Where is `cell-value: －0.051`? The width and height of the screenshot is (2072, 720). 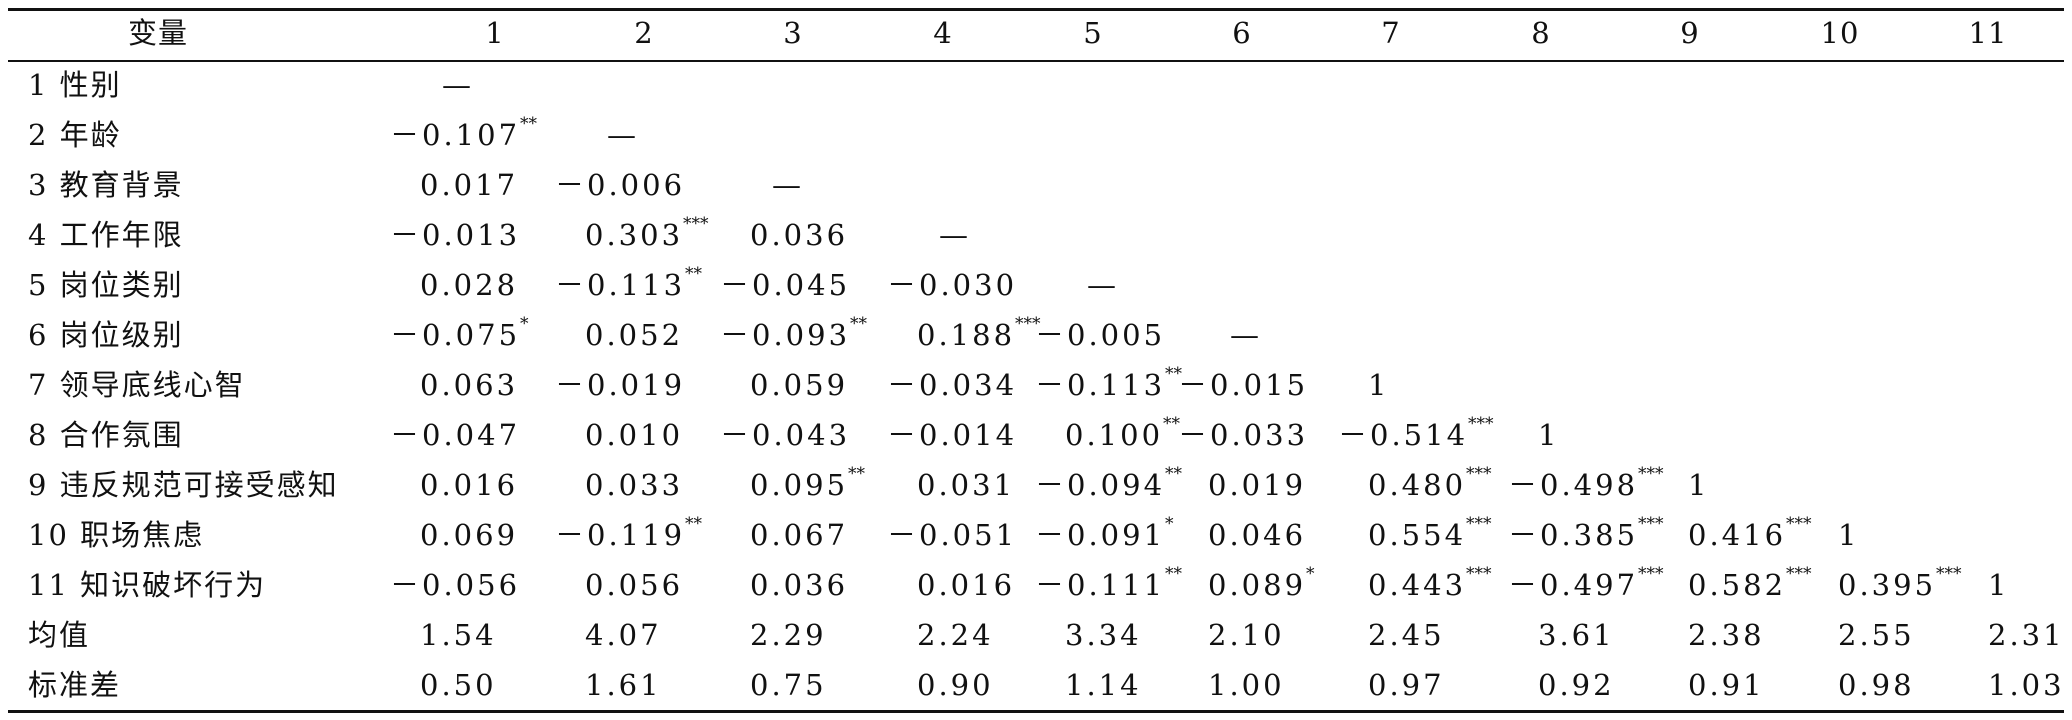 cell-value: －0.051 is located at coordinates (952, 535).